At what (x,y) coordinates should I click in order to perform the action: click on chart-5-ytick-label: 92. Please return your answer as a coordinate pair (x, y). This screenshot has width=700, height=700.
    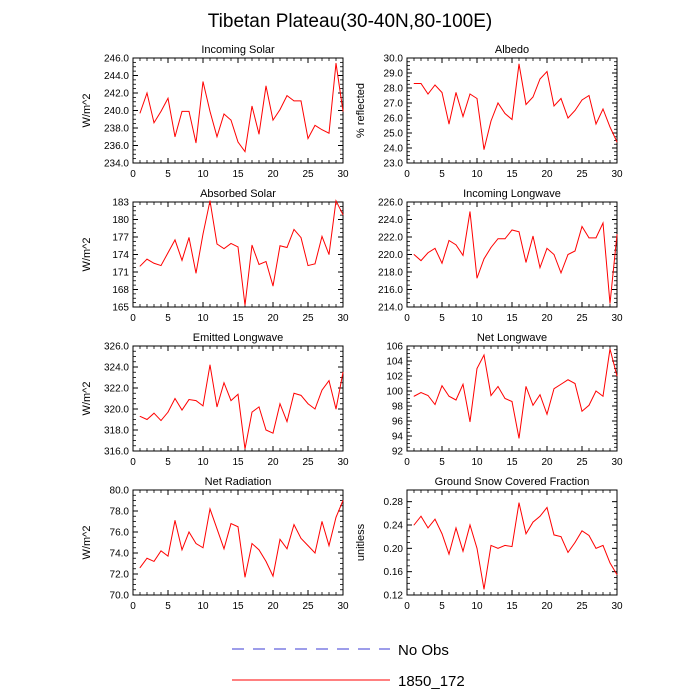
    Looking at the image, I should click on (398, 452).